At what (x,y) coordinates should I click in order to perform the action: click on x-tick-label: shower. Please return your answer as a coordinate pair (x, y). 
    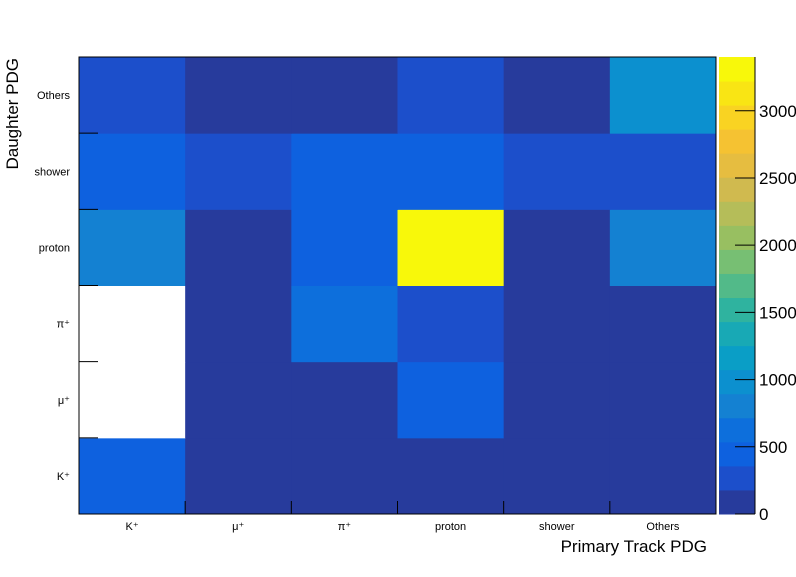
    Looking at the image, I should click on (557, 527).